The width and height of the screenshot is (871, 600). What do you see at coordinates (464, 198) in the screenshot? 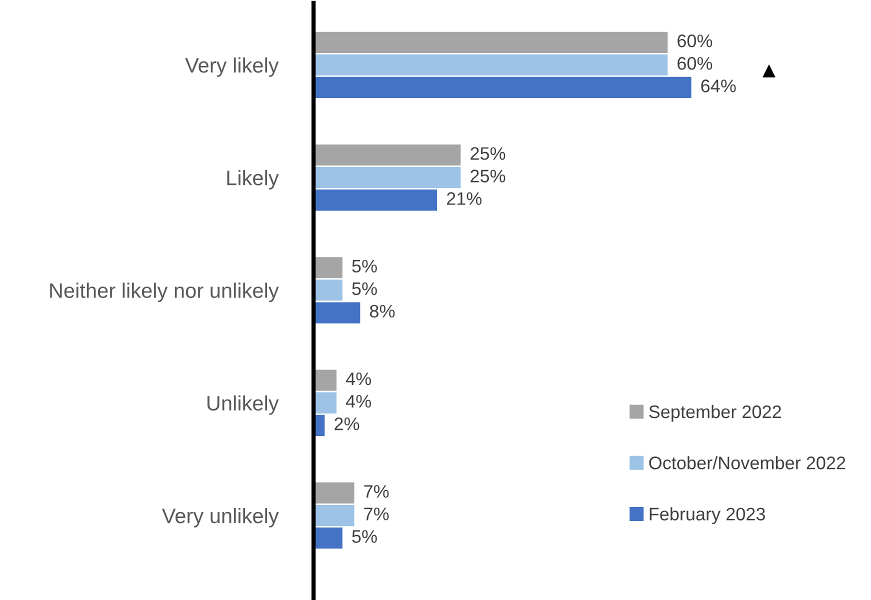
I see `data-label: 21%` at bounding box center [464, 198].